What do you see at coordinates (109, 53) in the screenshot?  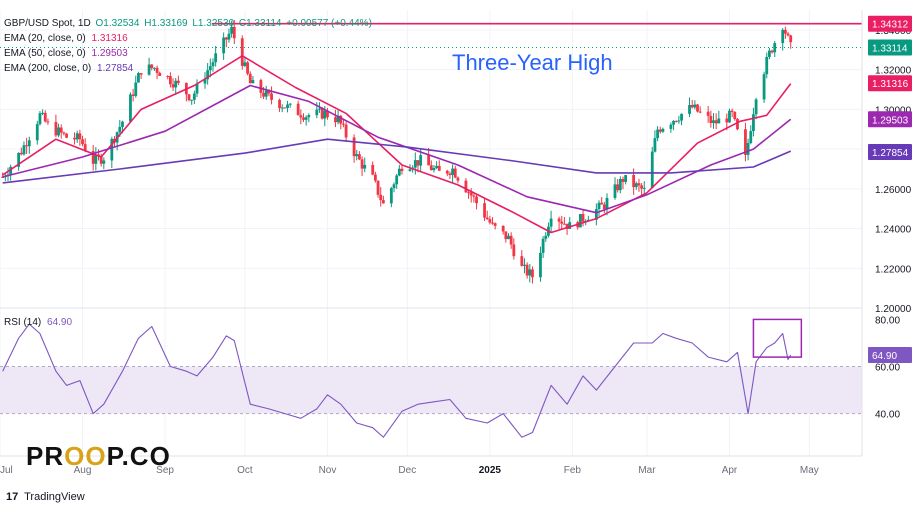 I see `ema50-value: 1.29503` at bounding box center [109, 53].